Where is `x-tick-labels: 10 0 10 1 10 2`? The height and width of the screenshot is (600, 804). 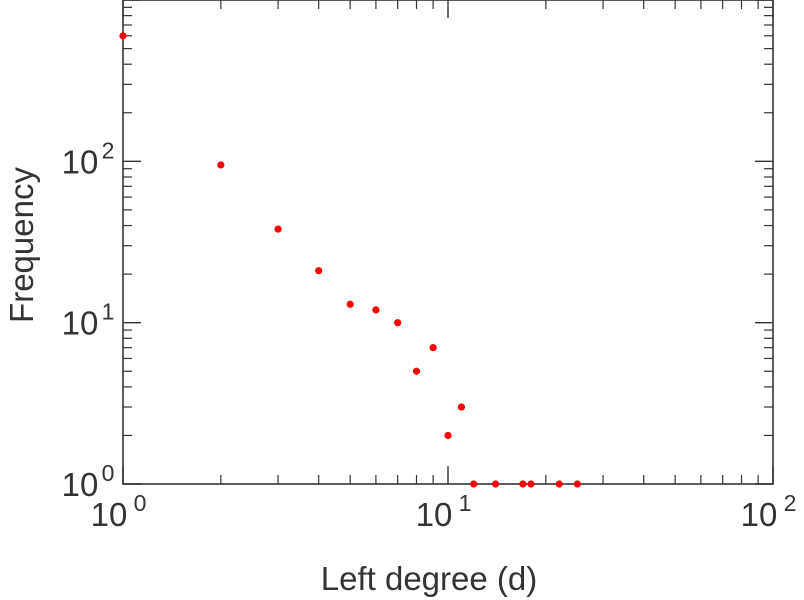 x-tick-labels: 10 0 10 1 10 2 is located at coordinates (444, 511).